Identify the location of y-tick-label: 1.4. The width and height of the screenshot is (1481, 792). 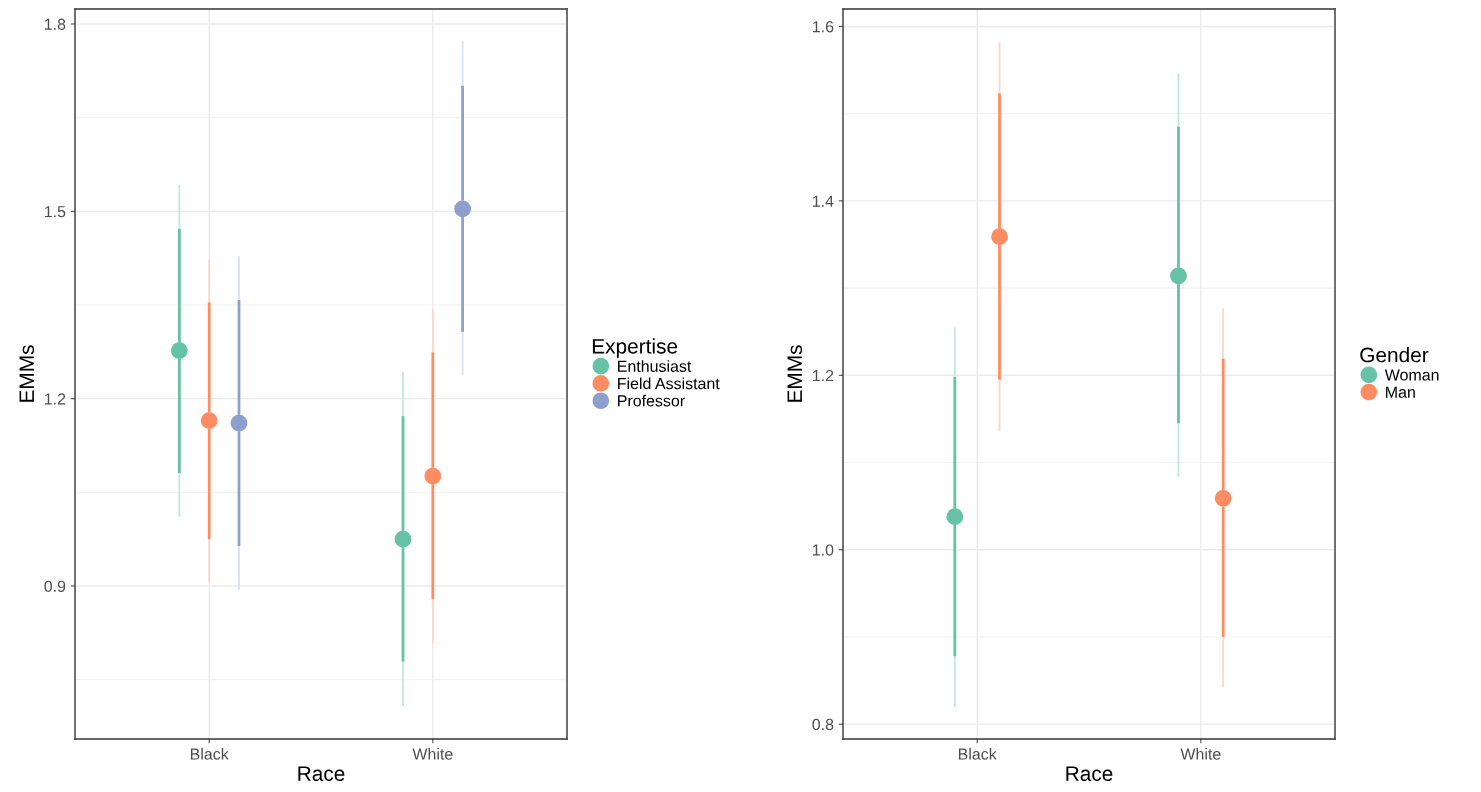
(823, 201).